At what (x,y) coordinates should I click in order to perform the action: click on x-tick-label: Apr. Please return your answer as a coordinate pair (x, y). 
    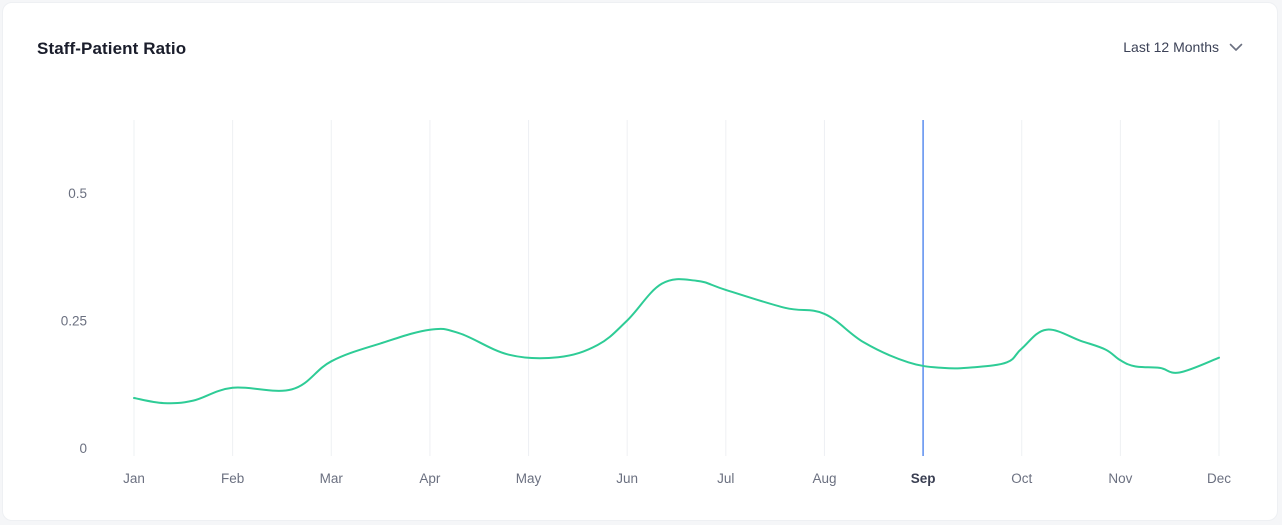
    Looking at the image, I should click on (430, 478).